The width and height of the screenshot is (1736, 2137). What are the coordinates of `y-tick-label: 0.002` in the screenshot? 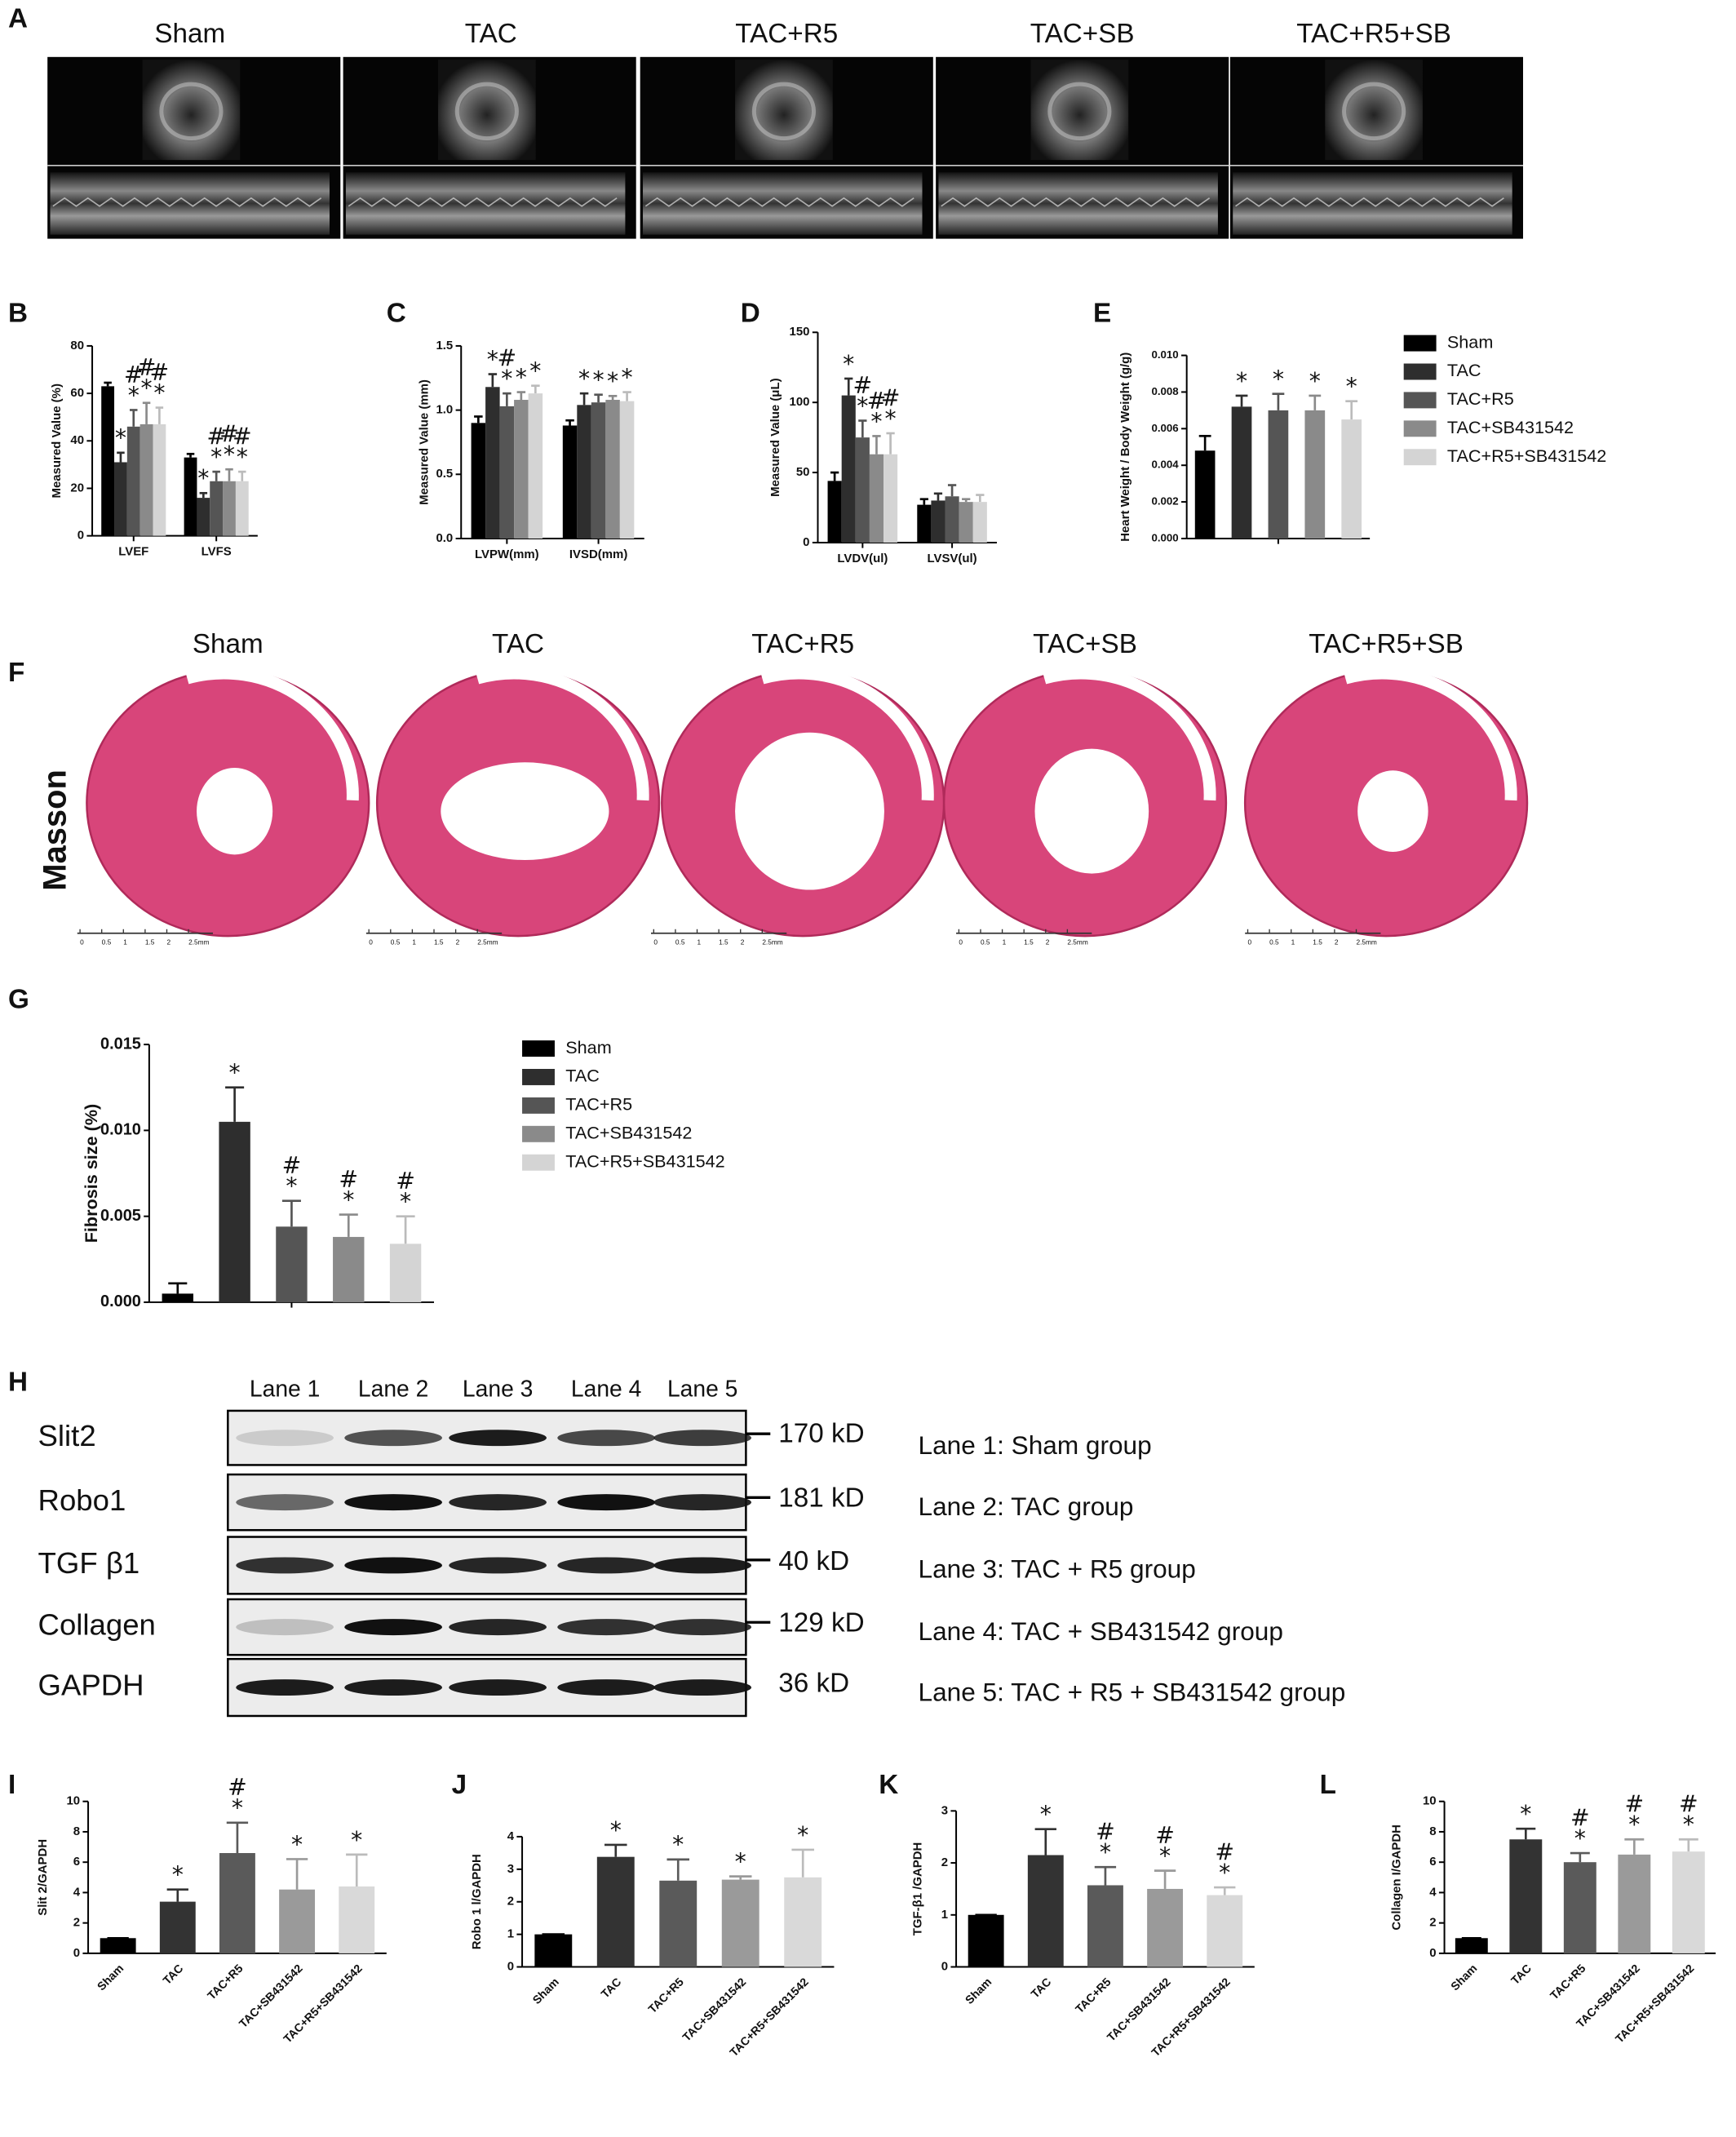 It's located at (1164, 501).